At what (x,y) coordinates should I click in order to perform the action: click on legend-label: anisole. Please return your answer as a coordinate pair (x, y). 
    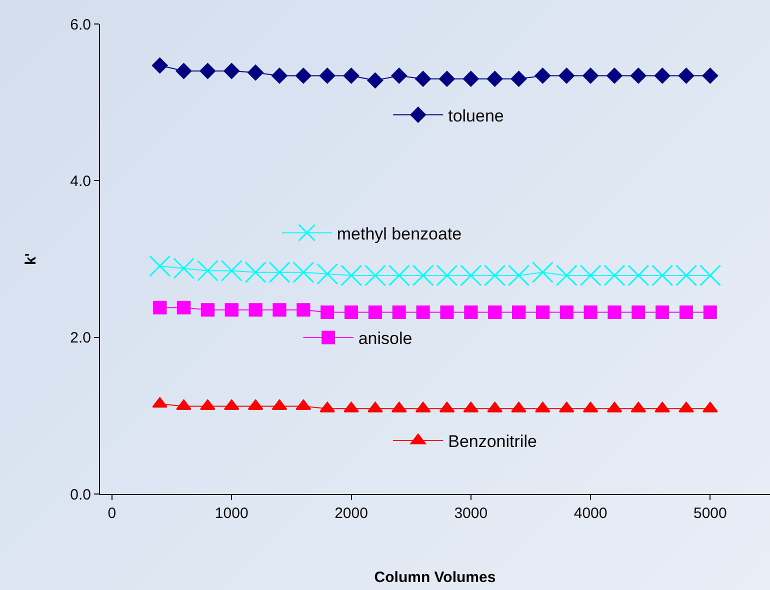
    Looking at the image, I should click on (385, 338).